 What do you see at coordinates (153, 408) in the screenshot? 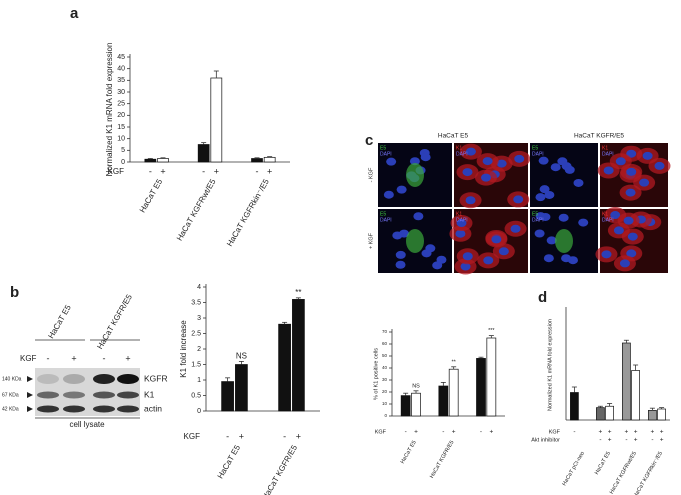
I see `band-label: actin` at bounding box center [153, 408].